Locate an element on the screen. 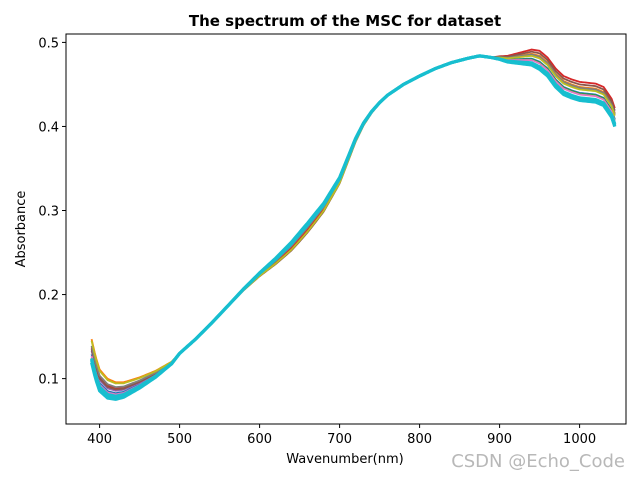  x-tick-label: 1000 is located at coordinates (579, 439).